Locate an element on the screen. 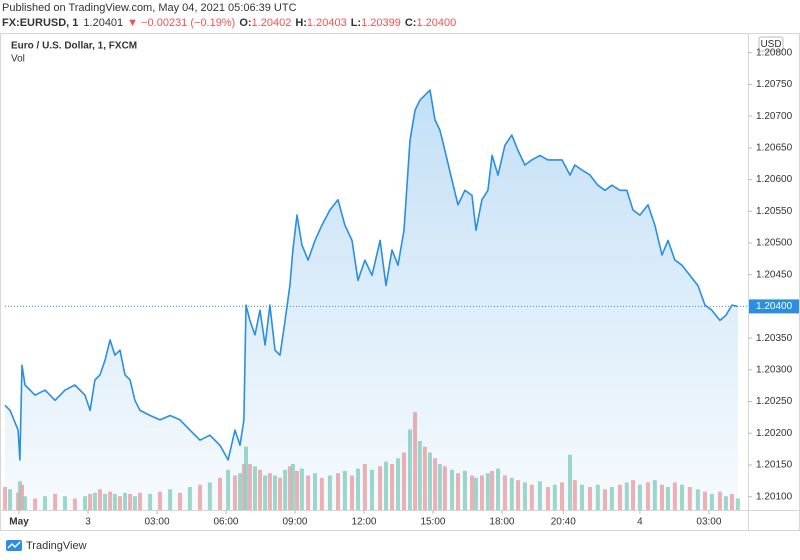  price: 1.20401 is located at coordinates (103, 23).